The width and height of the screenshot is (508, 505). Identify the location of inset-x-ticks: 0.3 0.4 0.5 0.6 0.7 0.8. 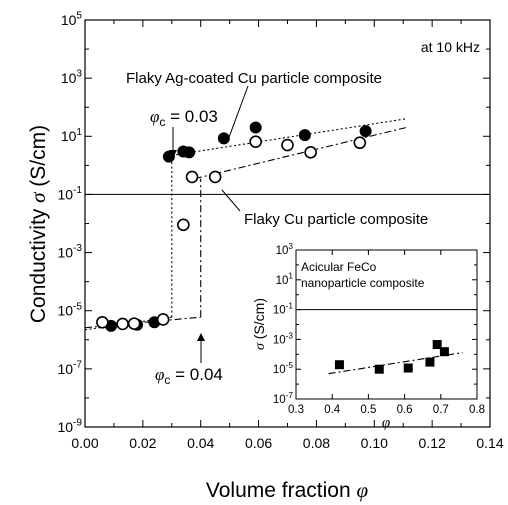
(386, 333).